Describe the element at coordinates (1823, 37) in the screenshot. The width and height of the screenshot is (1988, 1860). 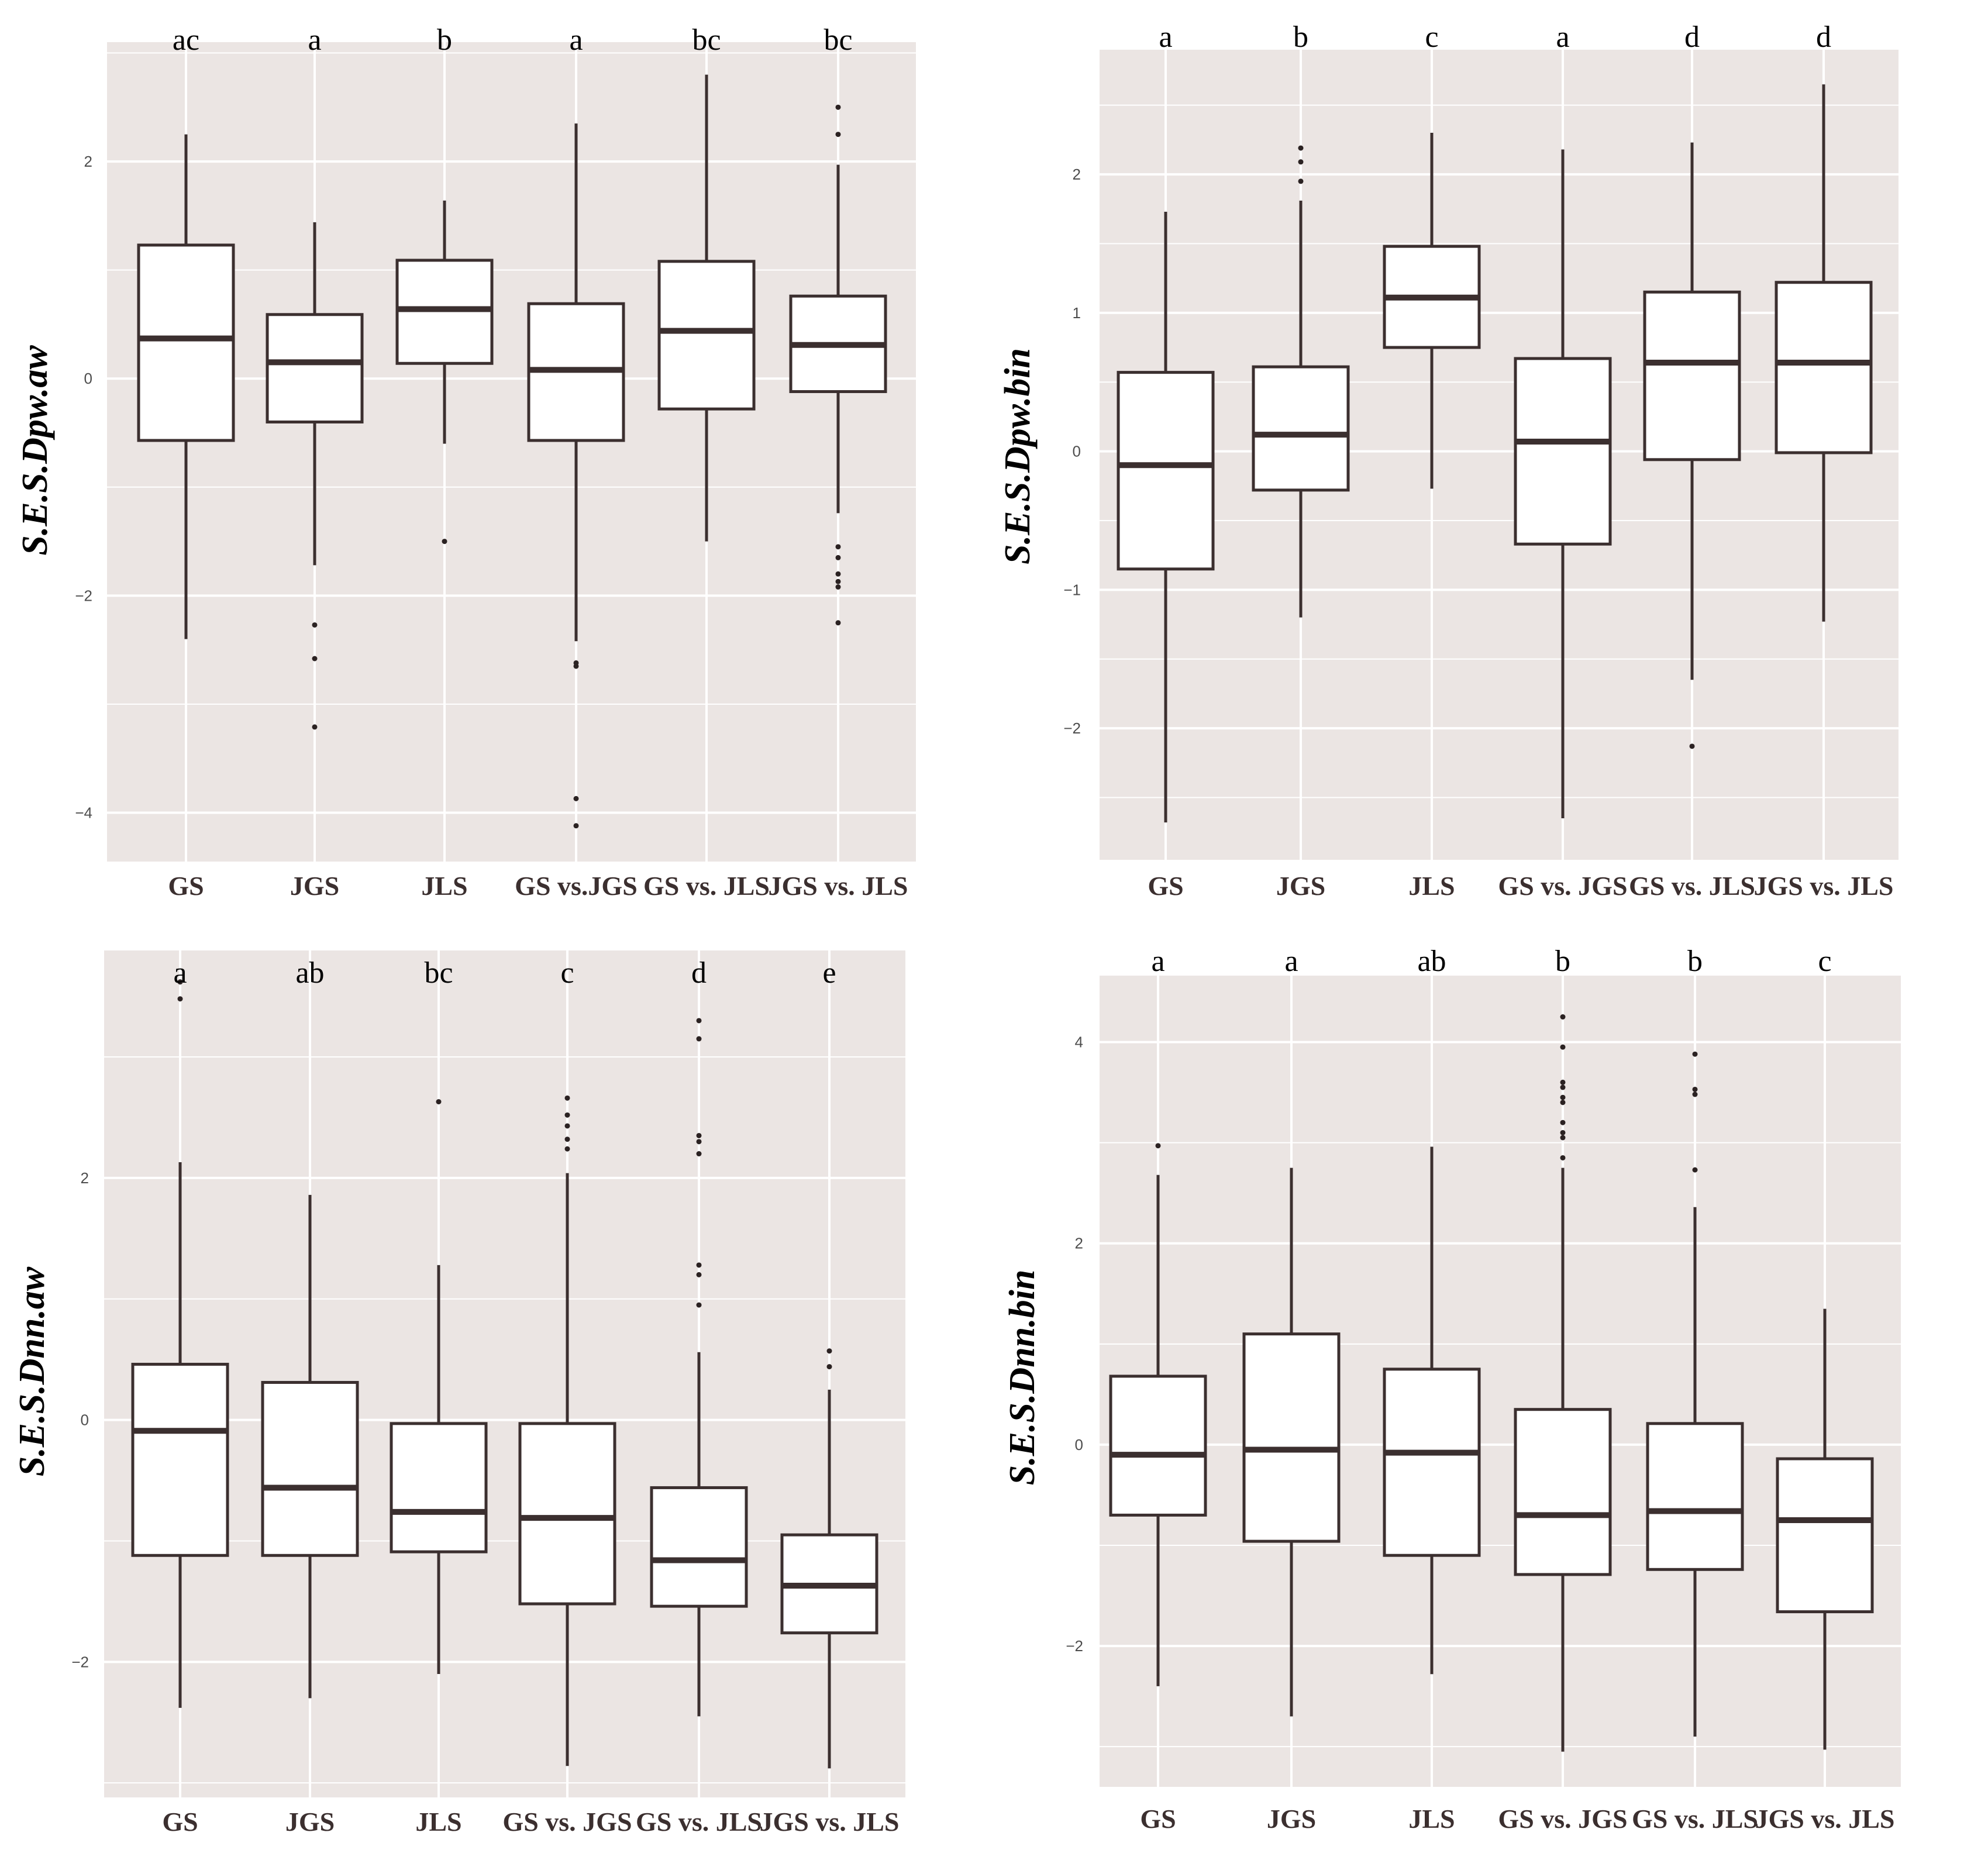
I see `significance-letter: d` at that location.